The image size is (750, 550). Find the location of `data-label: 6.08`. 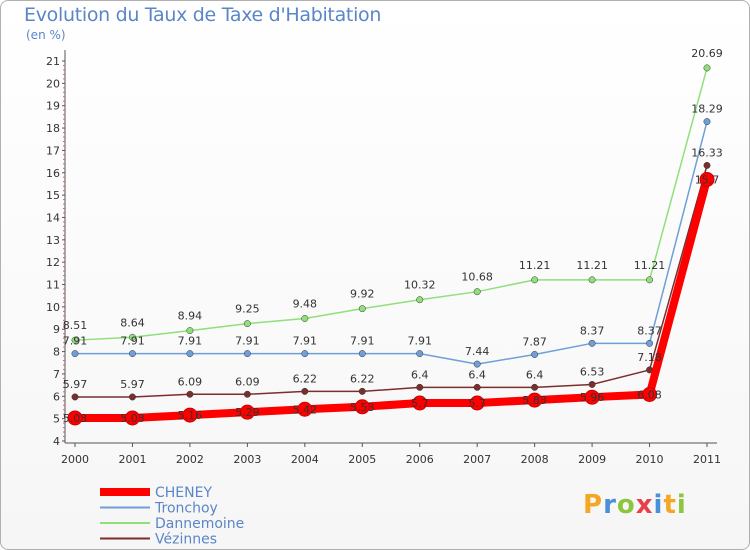

data-label: 6.08 is located at coordinates (649, 395).